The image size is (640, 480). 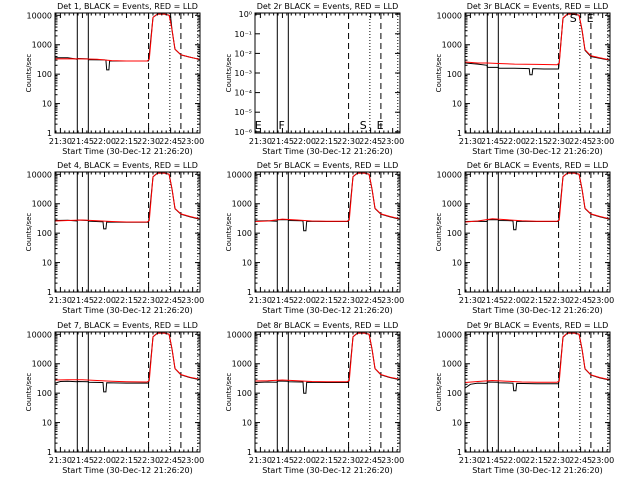 What do you see at coordinates (127, 6) in the screenshot?
I see `panel-title: Det 1, BLACK = Events, RED = LLD` at bounding box center [127, 6].